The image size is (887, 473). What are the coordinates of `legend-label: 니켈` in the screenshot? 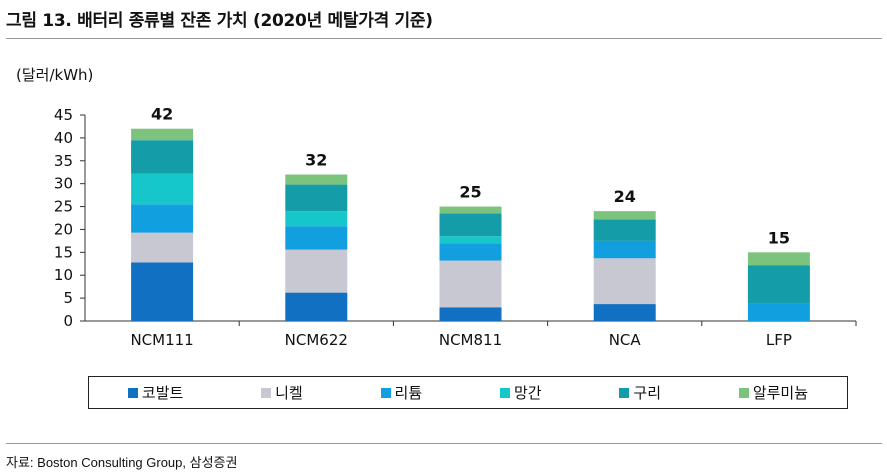 It's located at (289, 393).